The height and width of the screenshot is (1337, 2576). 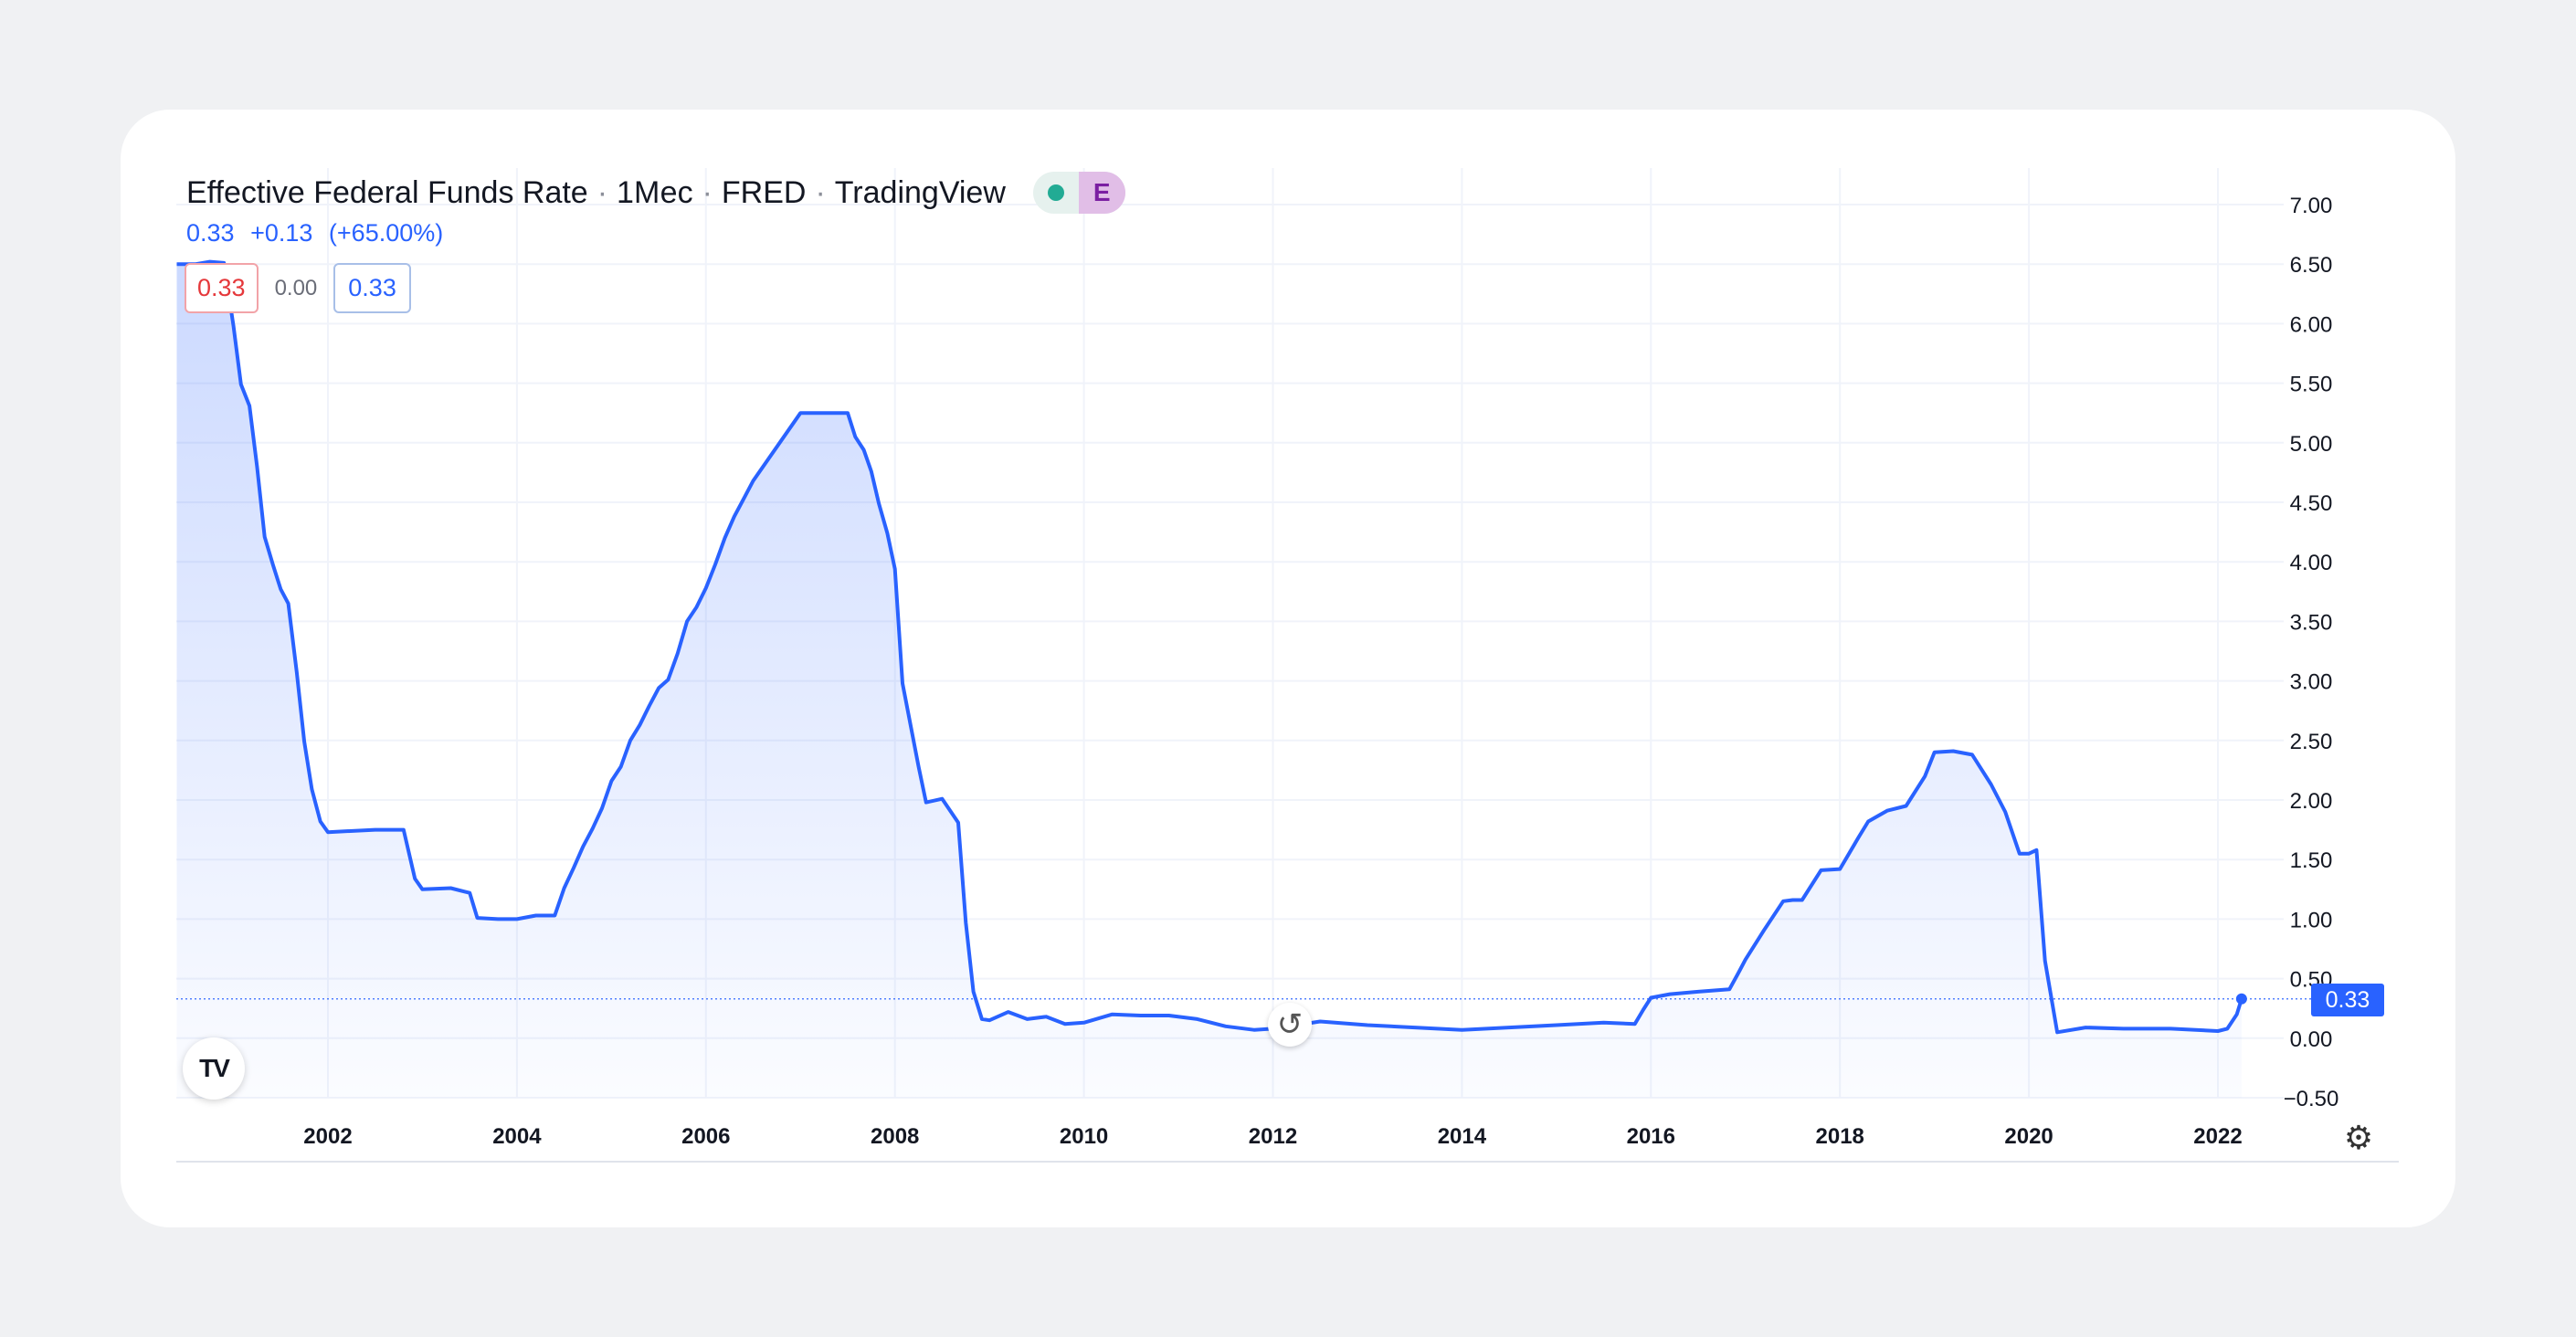 What do you see at coordinates (210, 233) in the screenshot?
I see `last-price: 0.33` at bounding box center [210, 233].